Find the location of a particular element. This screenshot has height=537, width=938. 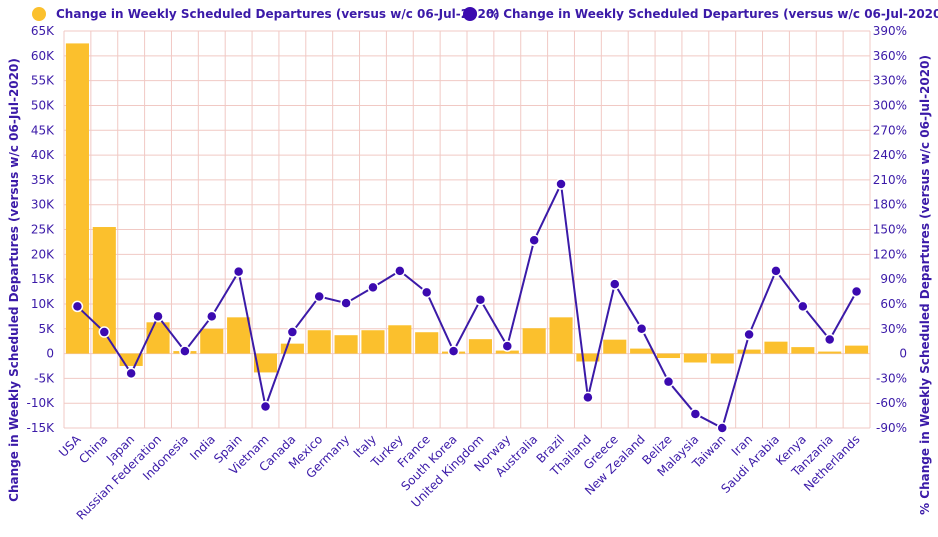

point-usa is located at coordinates (77, 306).